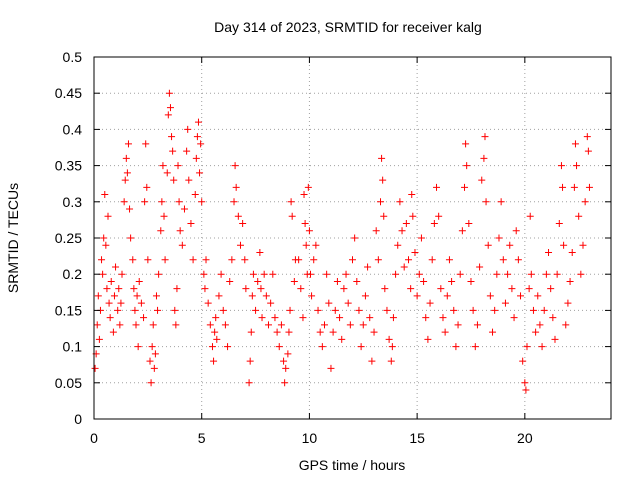  I want to click on x-tick-labels: 0 5 10 15 20, so click(311, 438).